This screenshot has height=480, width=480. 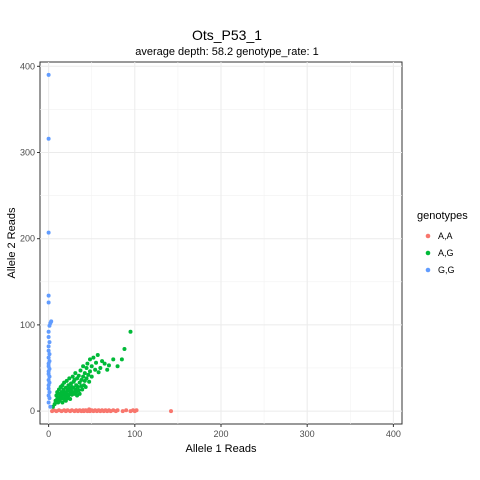 I want to click on y-tick-label: 200, so click(x=27, y=239).